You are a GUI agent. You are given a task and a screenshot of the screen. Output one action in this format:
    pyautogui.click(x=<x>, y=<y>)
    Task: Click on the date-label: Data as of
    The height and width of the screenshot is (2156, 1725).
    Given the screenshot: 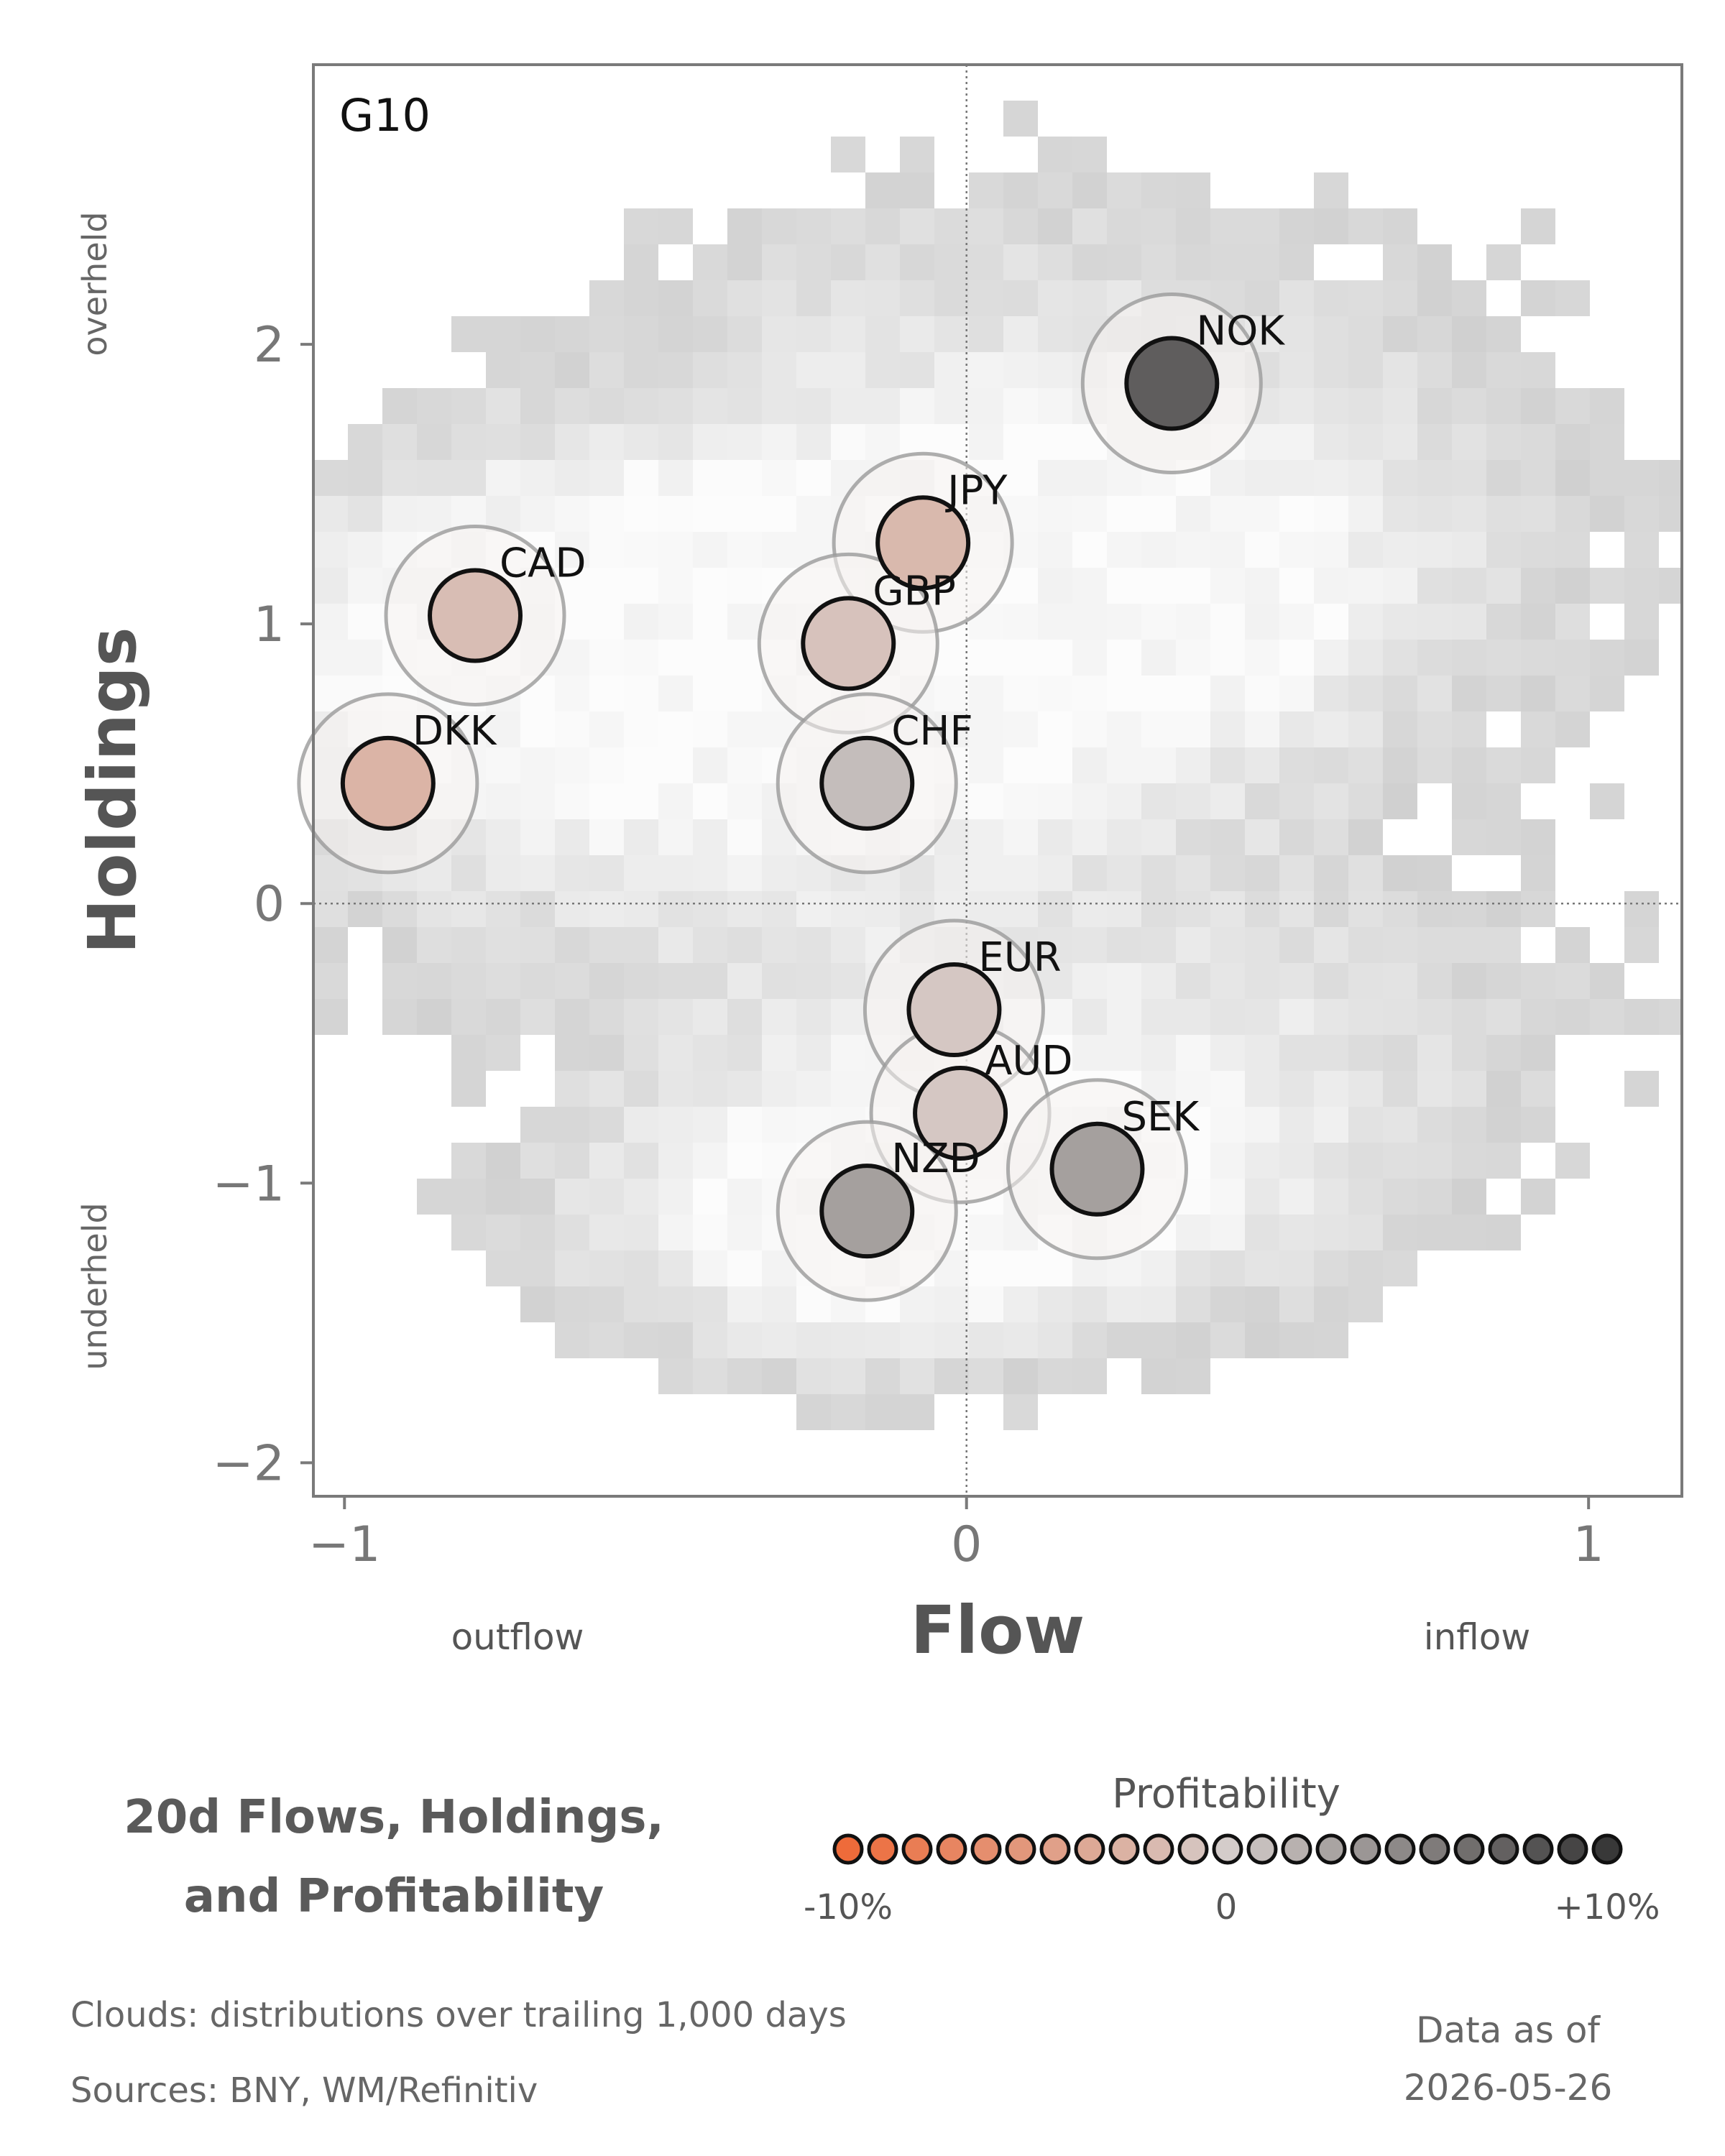 What is the action you would take?
    pyautogui.click(x=1508, y=2030)
    